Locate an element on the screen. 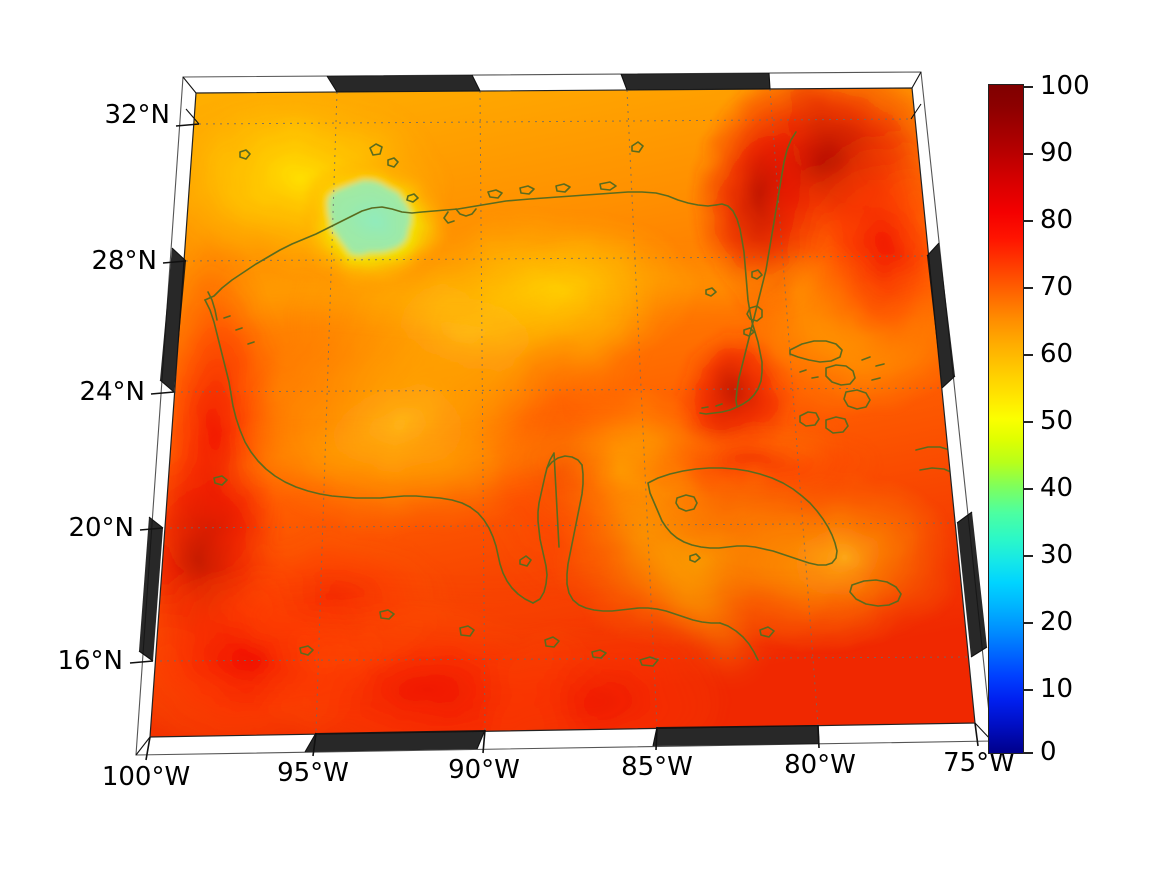 The width and height of the screenshot is (1167, 875). lon-tick-label-95W: 95°W is located at coordinates (313, 773).